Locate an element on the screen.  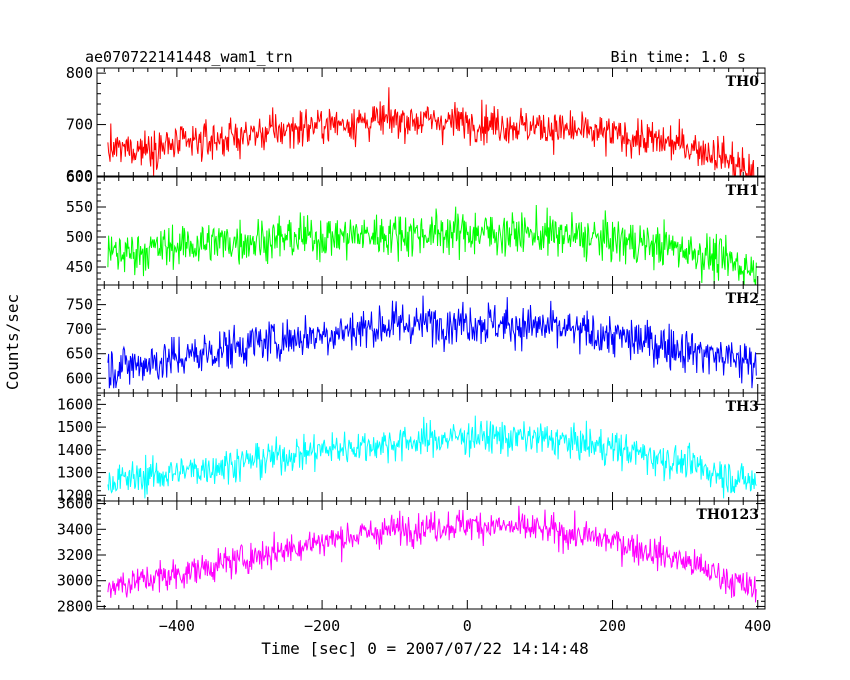
y-tick-label: 1400 is located at coordinates (75, 450).